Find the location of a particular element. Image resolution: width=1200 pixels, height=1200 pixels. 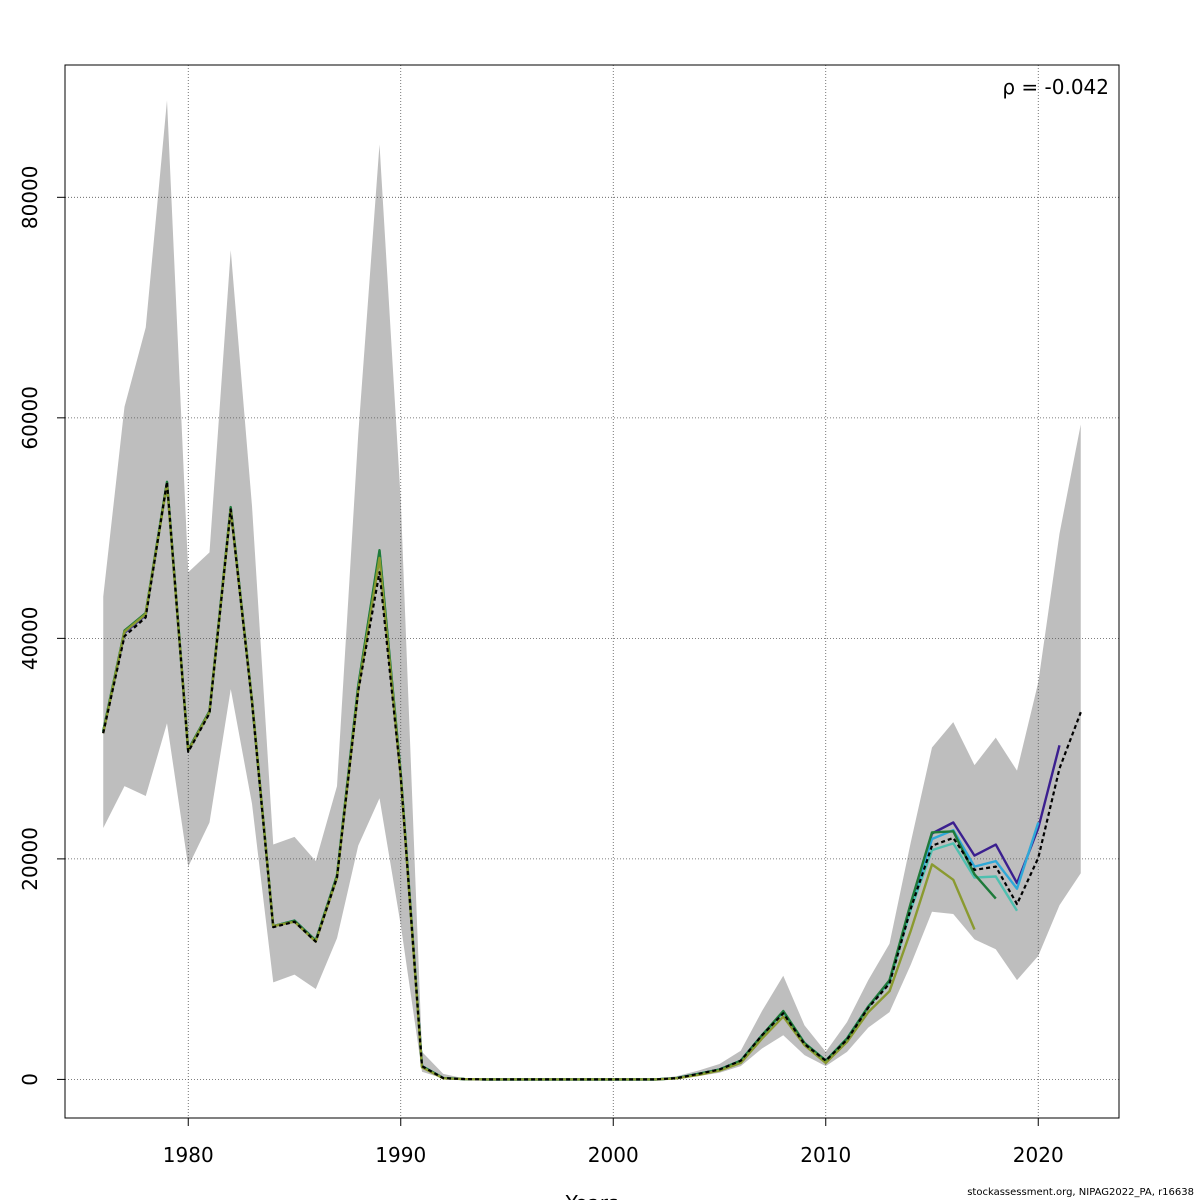

x-tick-label: 1990 is located at coordinates (400, 1155).